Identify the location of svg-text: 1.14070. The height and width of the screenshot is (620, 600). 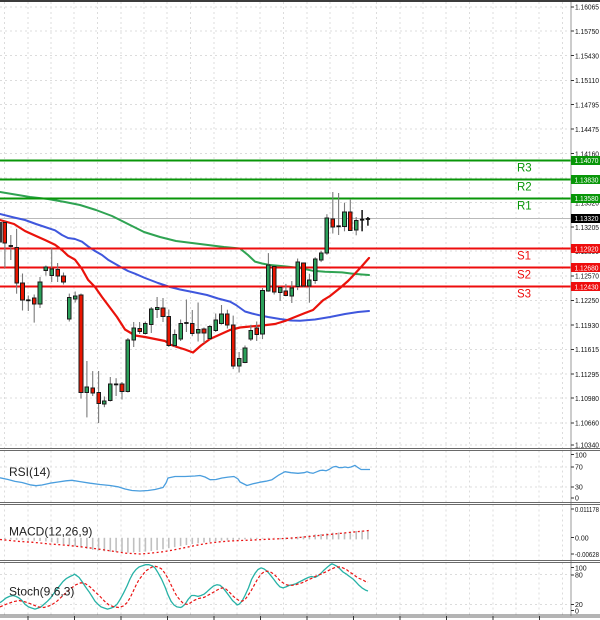
(587, 161).